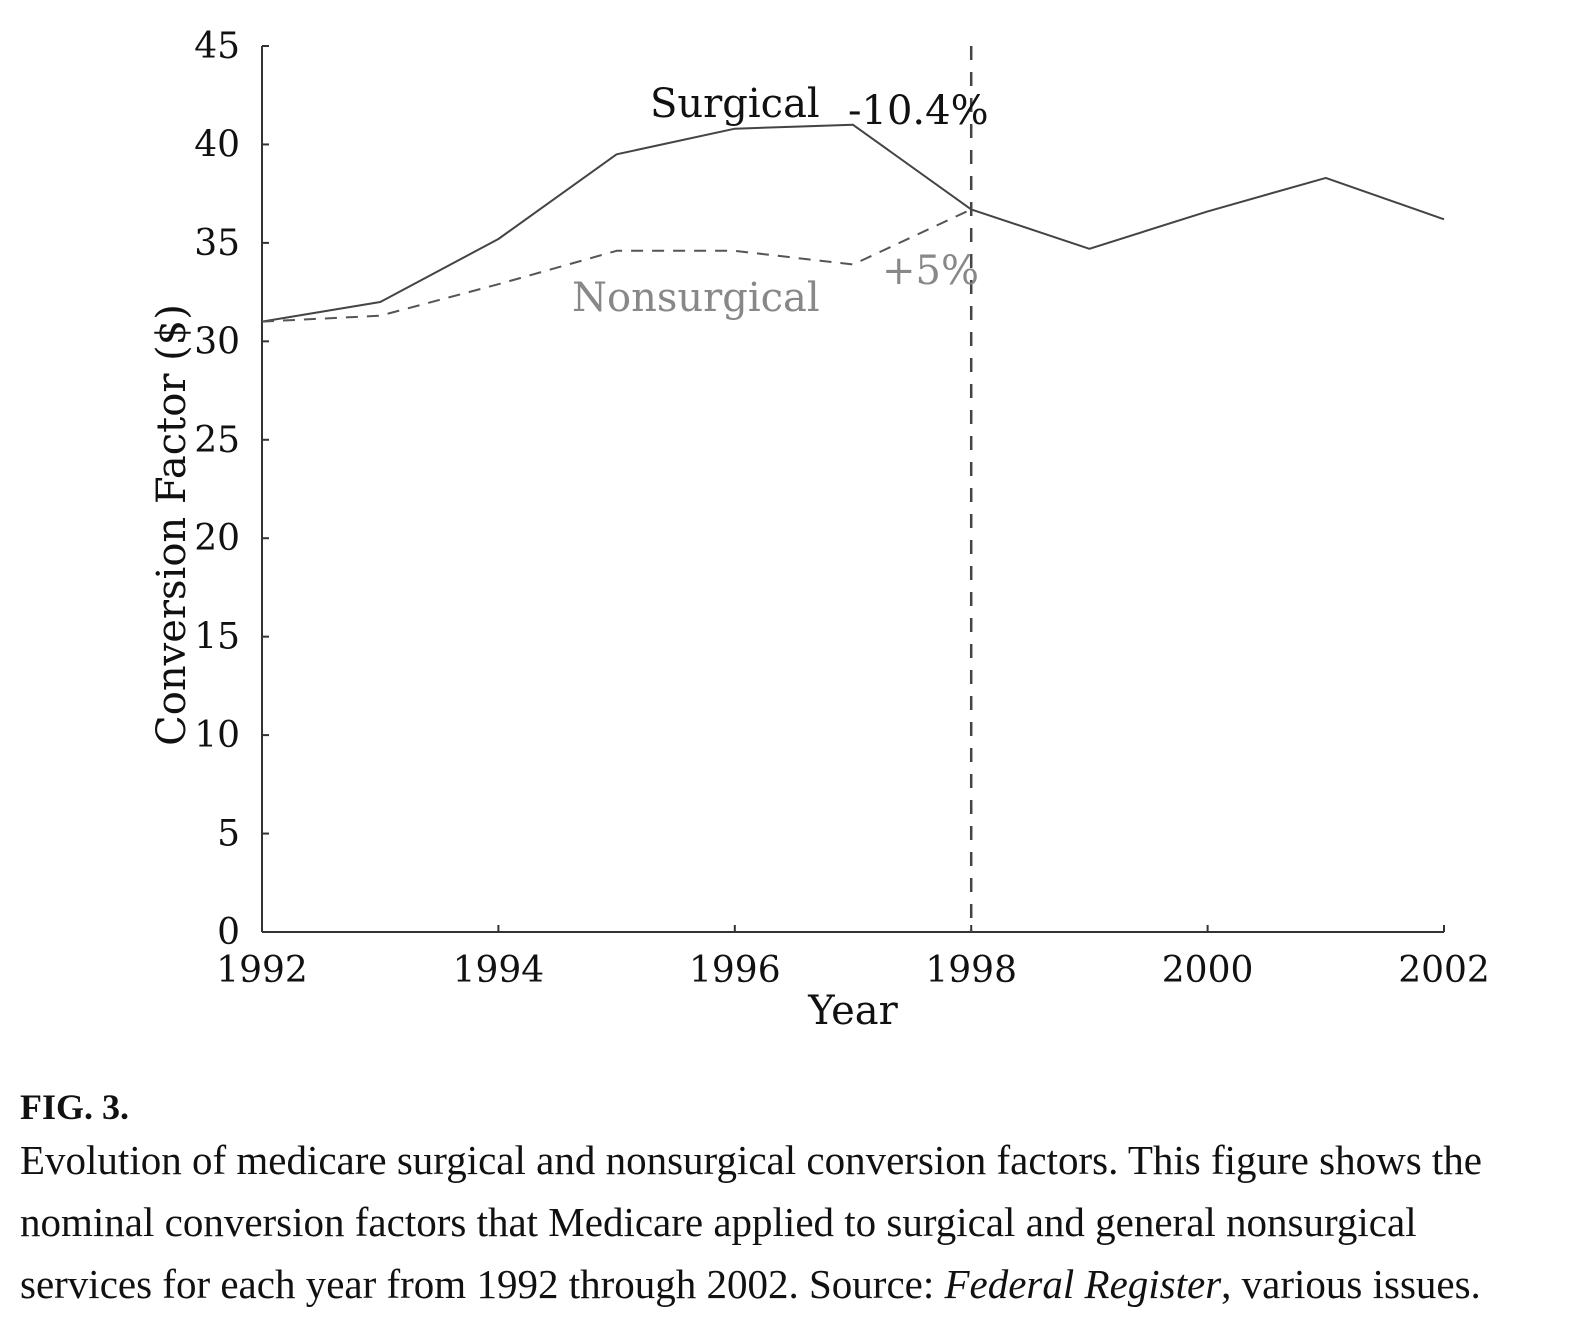 The width and height of the screenshot is (1589, 1333). I want to click on x-tick-label: 1998, so click(971, 970).